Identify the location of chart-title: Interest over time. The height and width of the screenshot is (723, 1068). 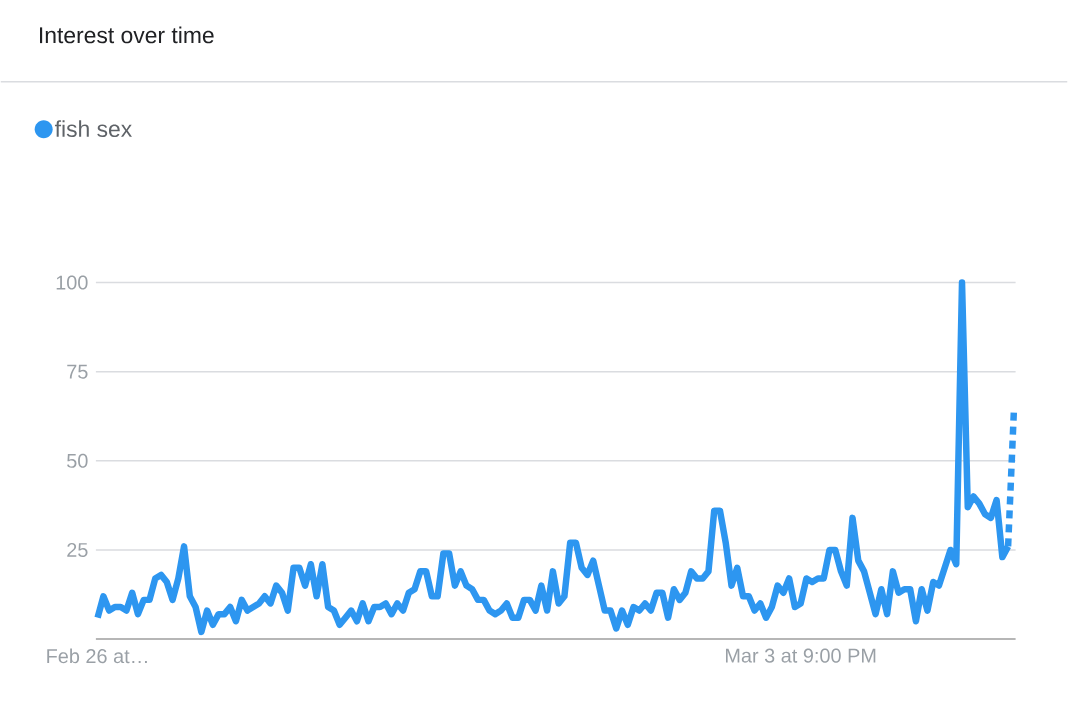
(127, 35).